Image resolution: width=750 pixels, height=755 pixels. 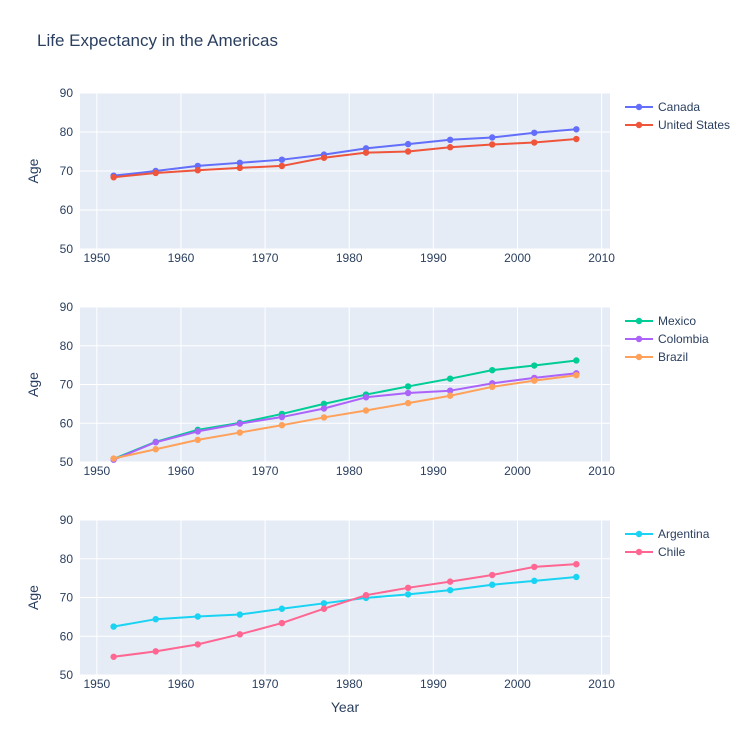 I want to click on legend-label: Argentina, so click(x=684, y=534).